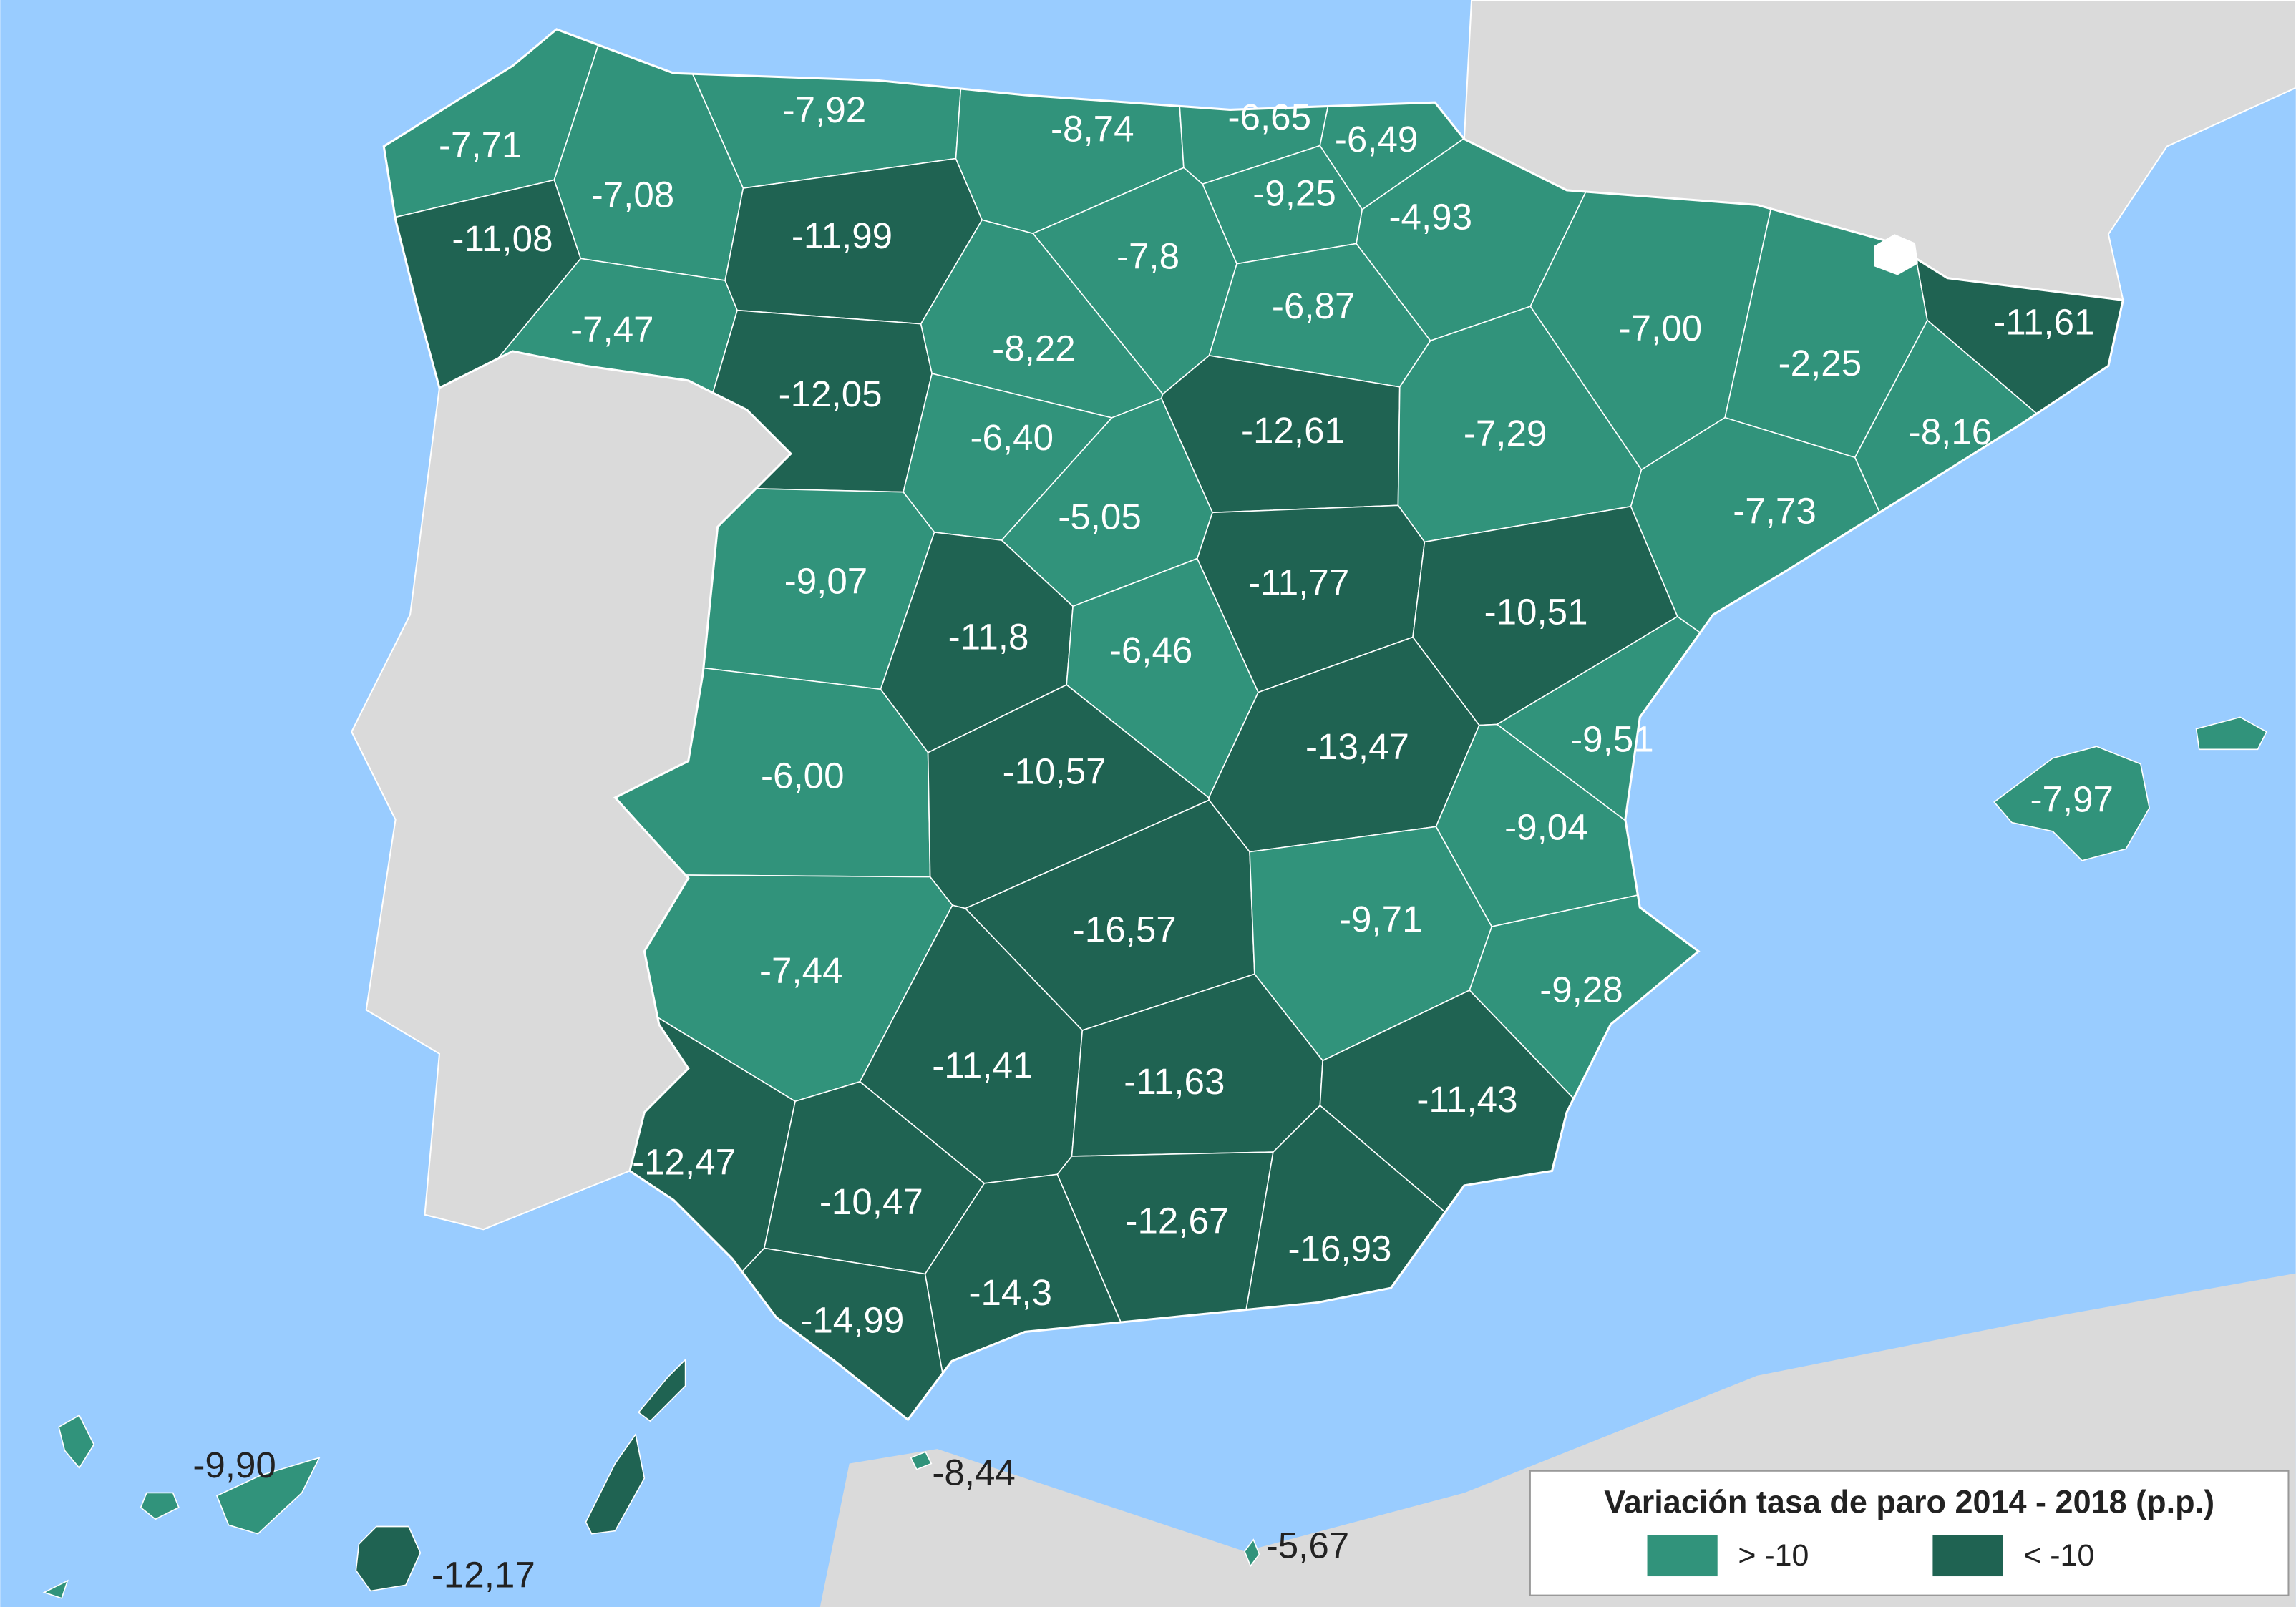 The height and width of the screenshot is (1607, 2296). What do you see at coordinates (1055, 771) in the screenshot?
I see `province-label: -10,57` at bounding box center [1055, 771].